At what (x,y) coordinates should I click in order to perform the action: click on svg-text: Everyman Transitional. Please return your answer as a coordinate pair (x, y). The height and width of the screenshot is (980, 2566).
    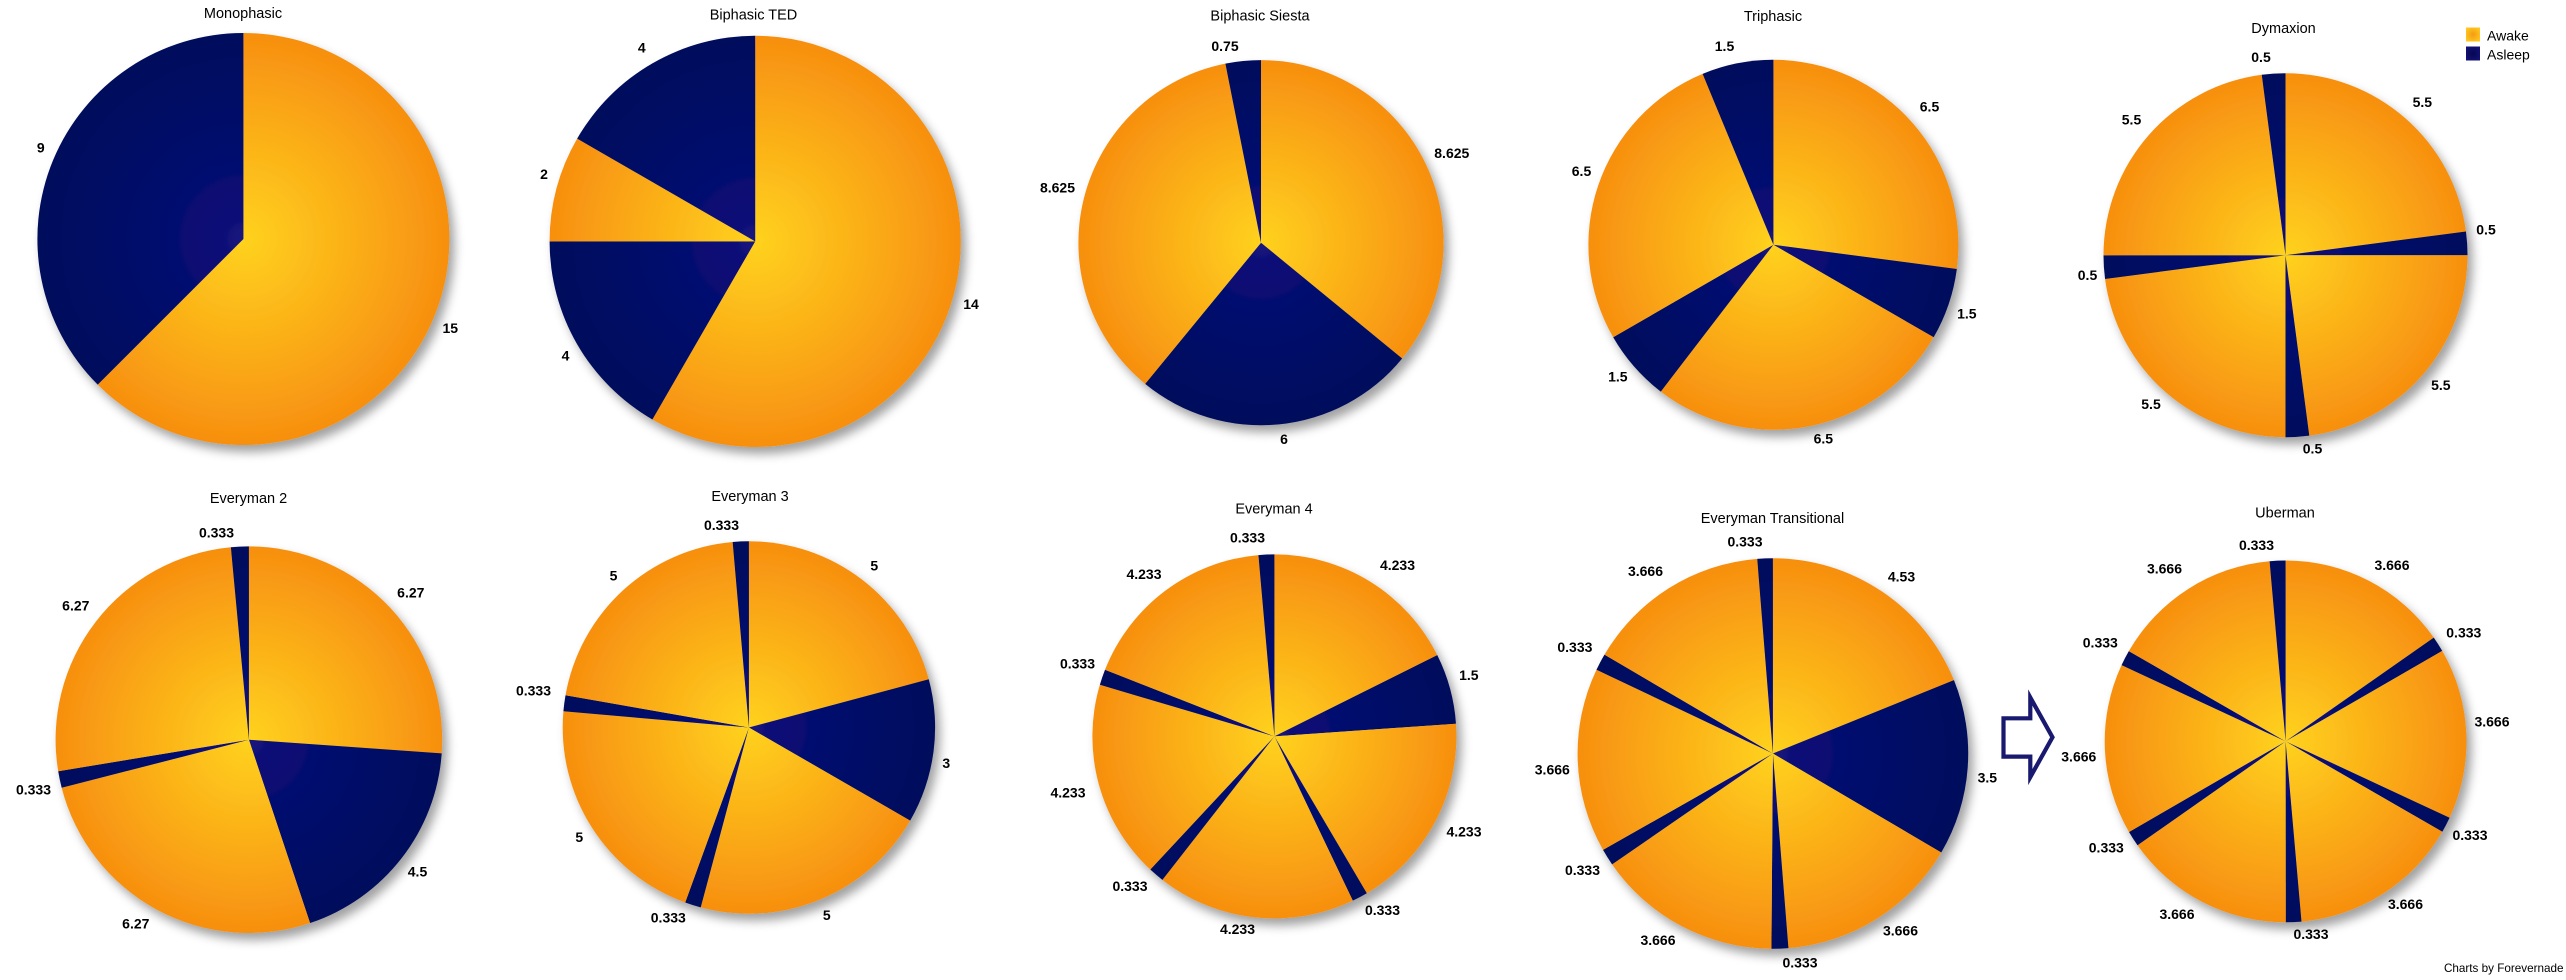
    Looking at the image, I should click on (1772, 519).